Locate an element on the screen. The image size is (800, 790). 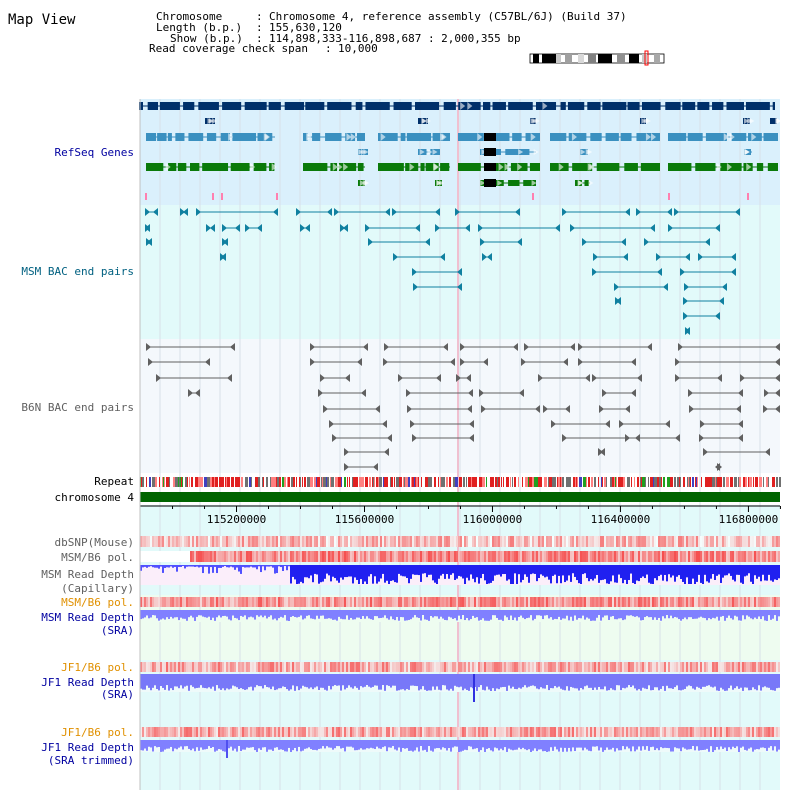
repeat-track is located at coordinates (460, 482).